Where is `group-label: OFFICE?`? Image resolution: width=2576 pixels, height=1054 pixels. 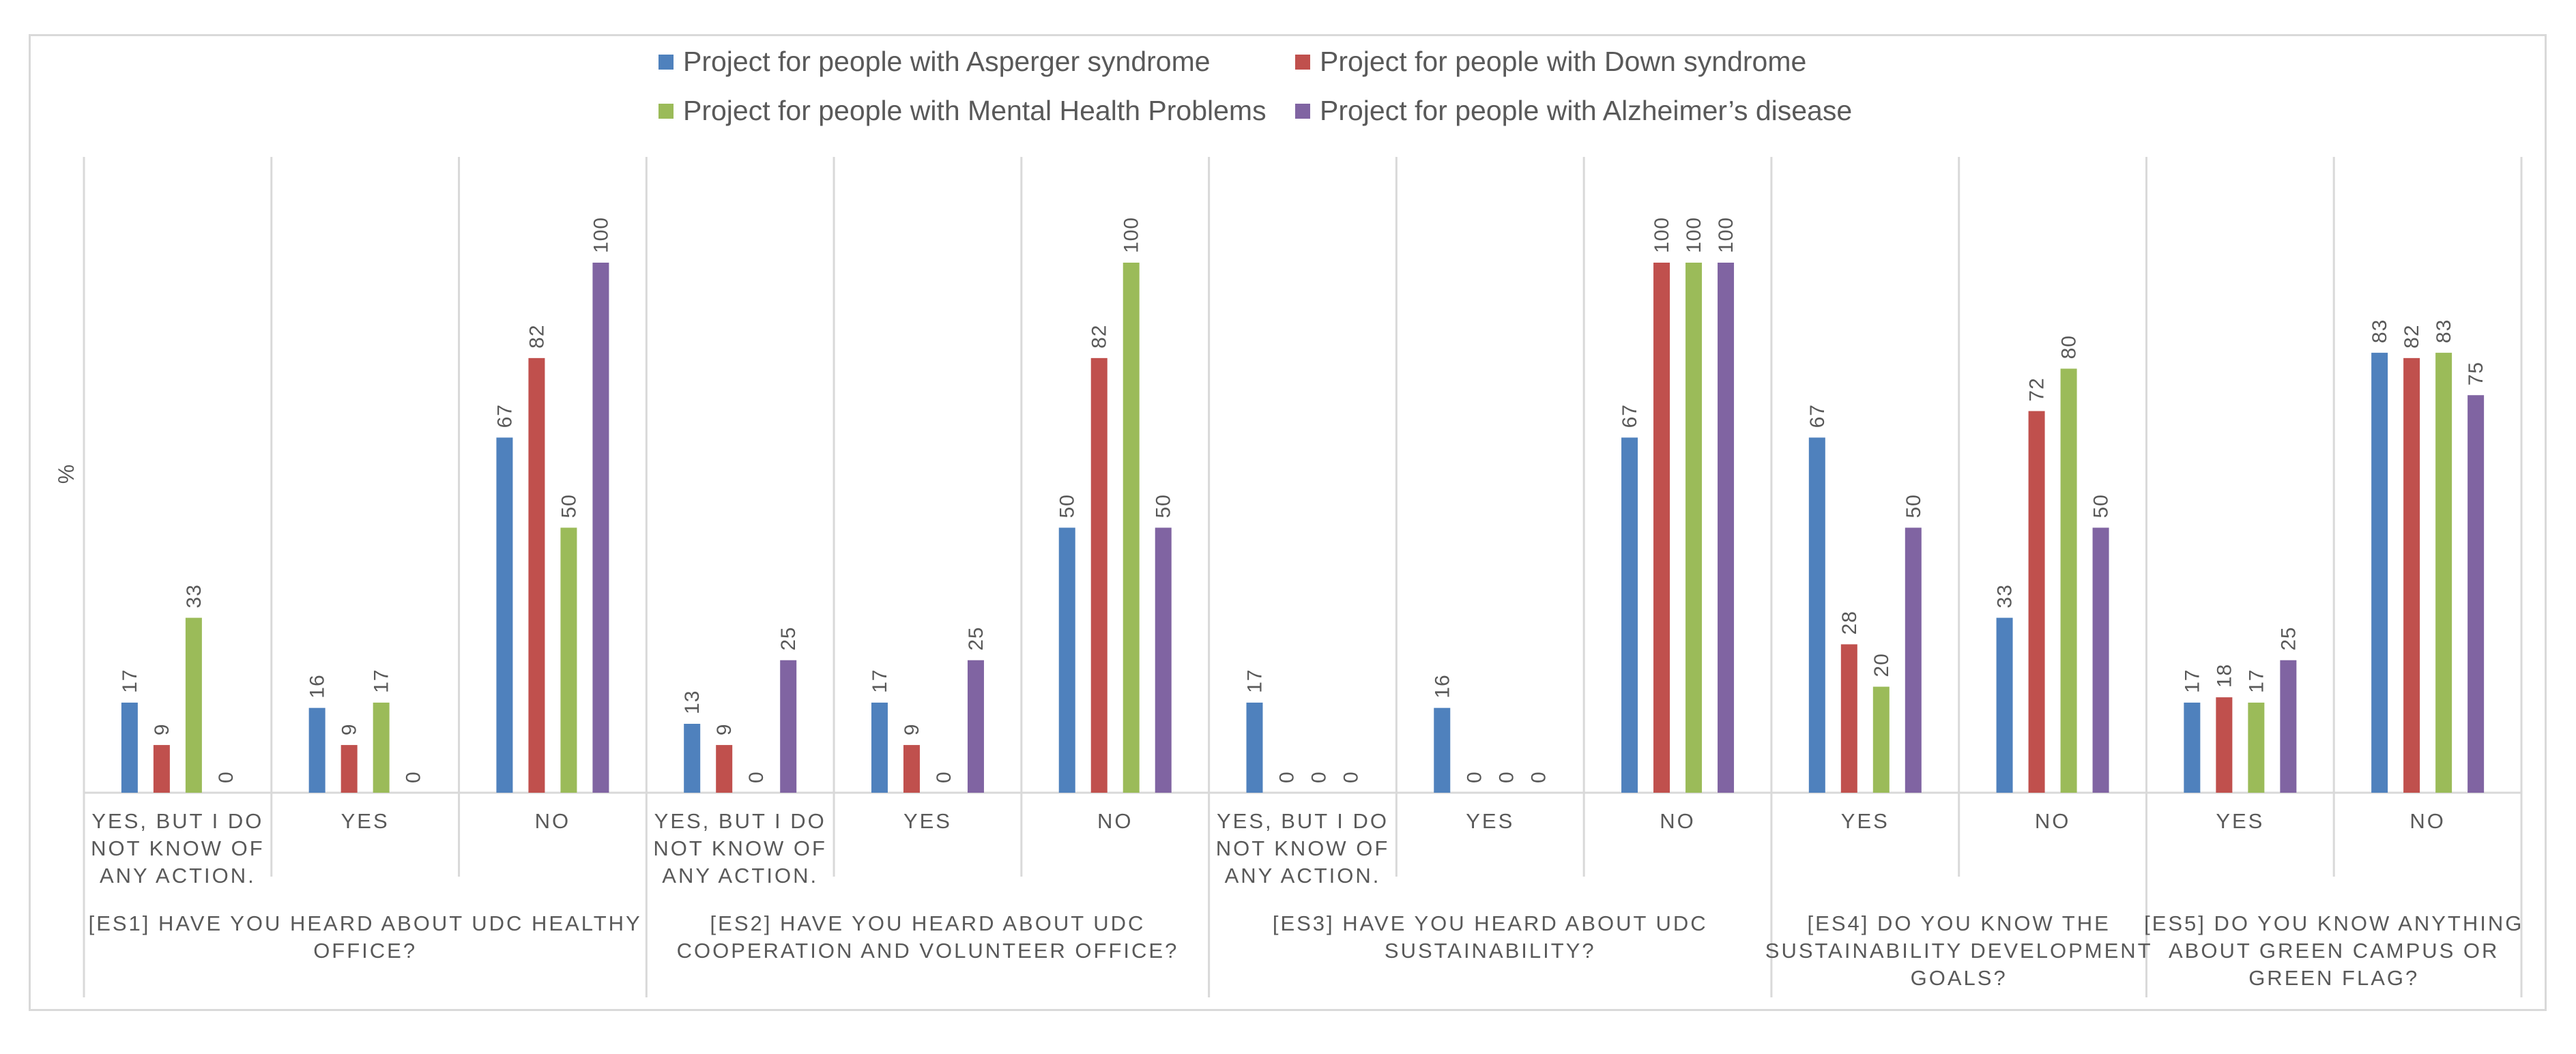 group-label: OFFICE? is located at coordinates (365, 951).